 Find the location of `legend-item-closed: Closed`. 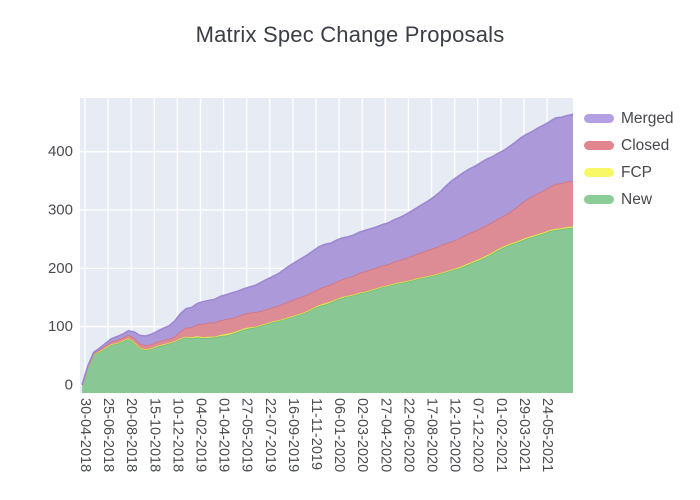

legend-item-closed: Closed is located at coordinates (629, 145).